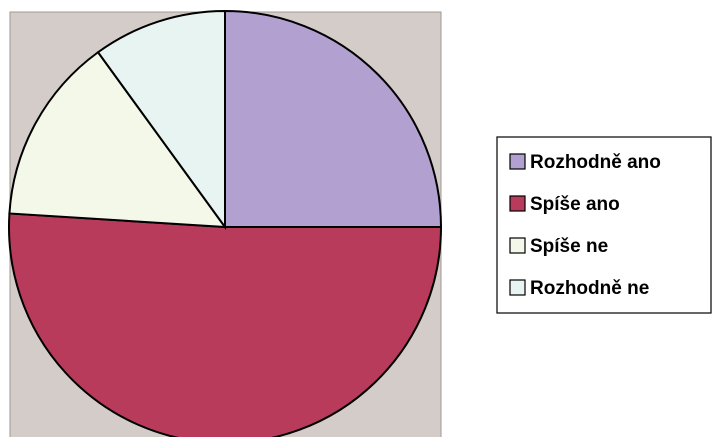  I want to click on legend-box, so click(604, 225).